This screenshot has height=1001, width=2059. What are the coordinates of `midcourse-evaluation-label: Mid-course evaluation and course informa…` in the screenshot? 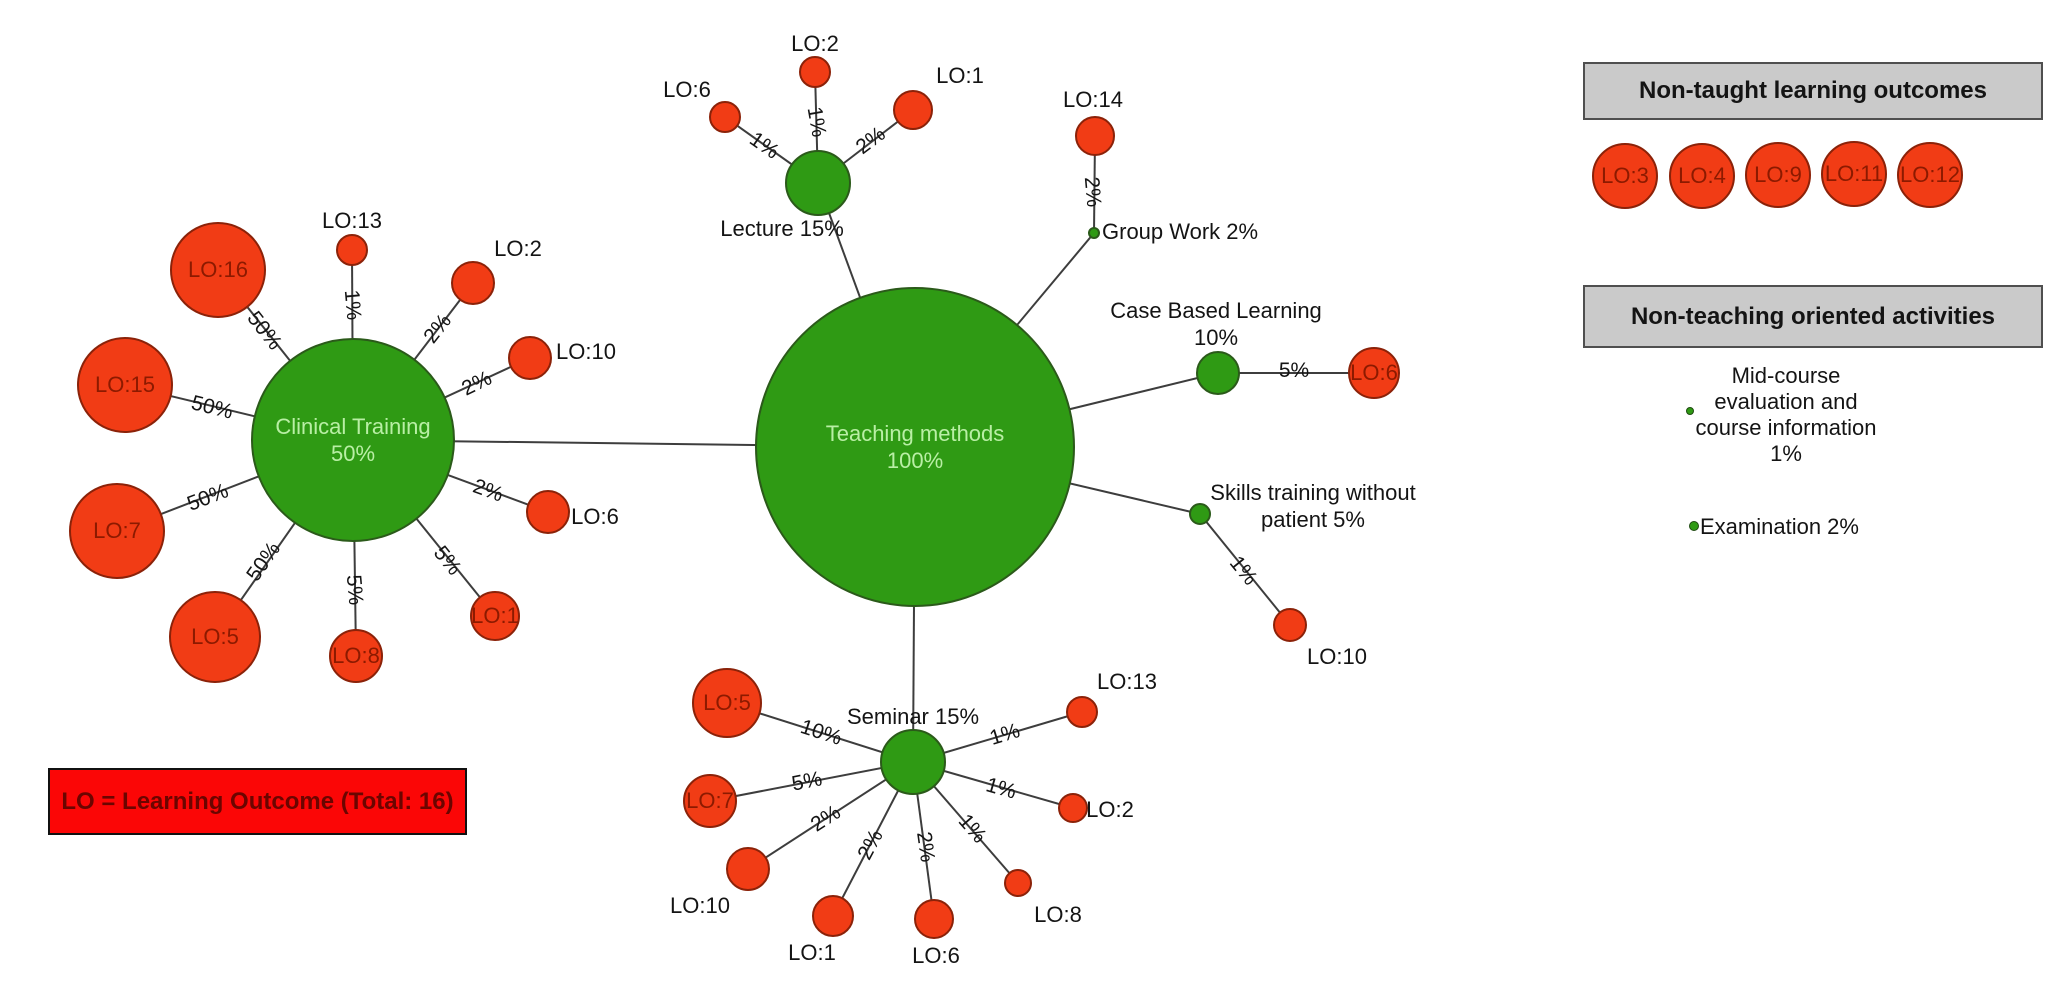 It's located at (1786, 415).